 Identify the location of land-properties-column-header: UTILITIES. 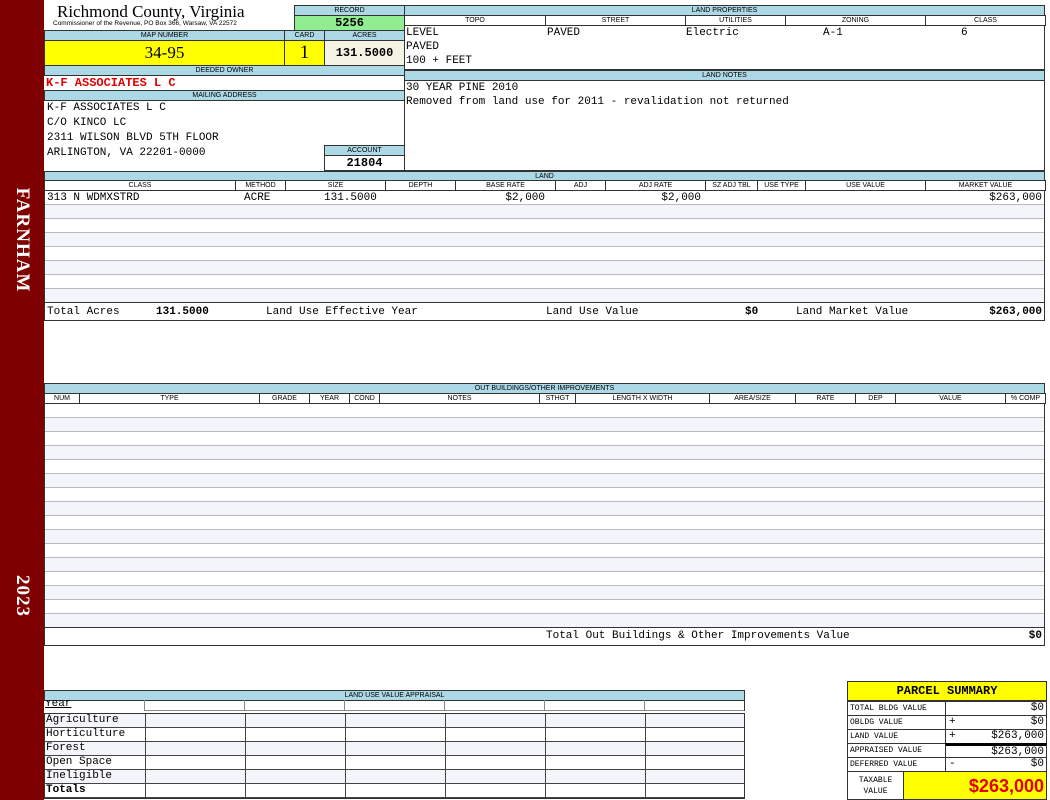
(735, 20).